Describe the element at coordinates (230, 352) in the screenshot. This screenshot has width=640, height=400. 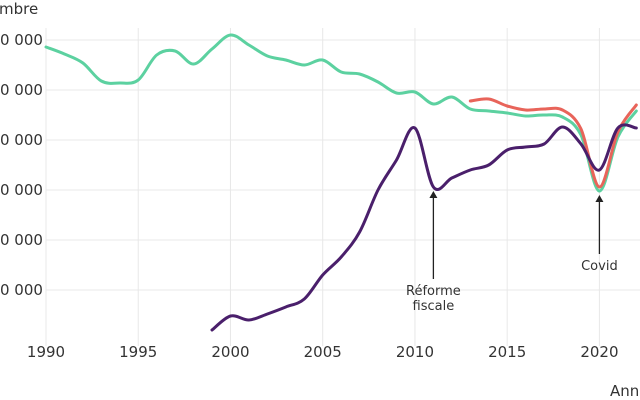
I see `x-tick-label: 2000` at that location.